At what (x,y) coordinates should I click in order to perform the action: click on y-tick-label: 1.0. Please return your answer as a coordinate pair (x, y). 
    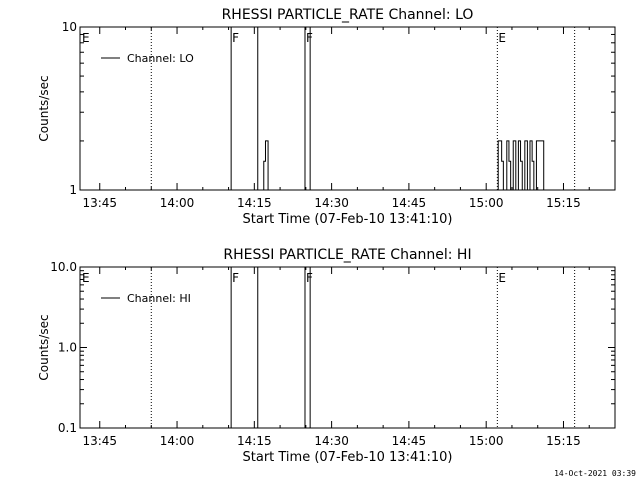
    Looking at the image, I should click on (67, 348).